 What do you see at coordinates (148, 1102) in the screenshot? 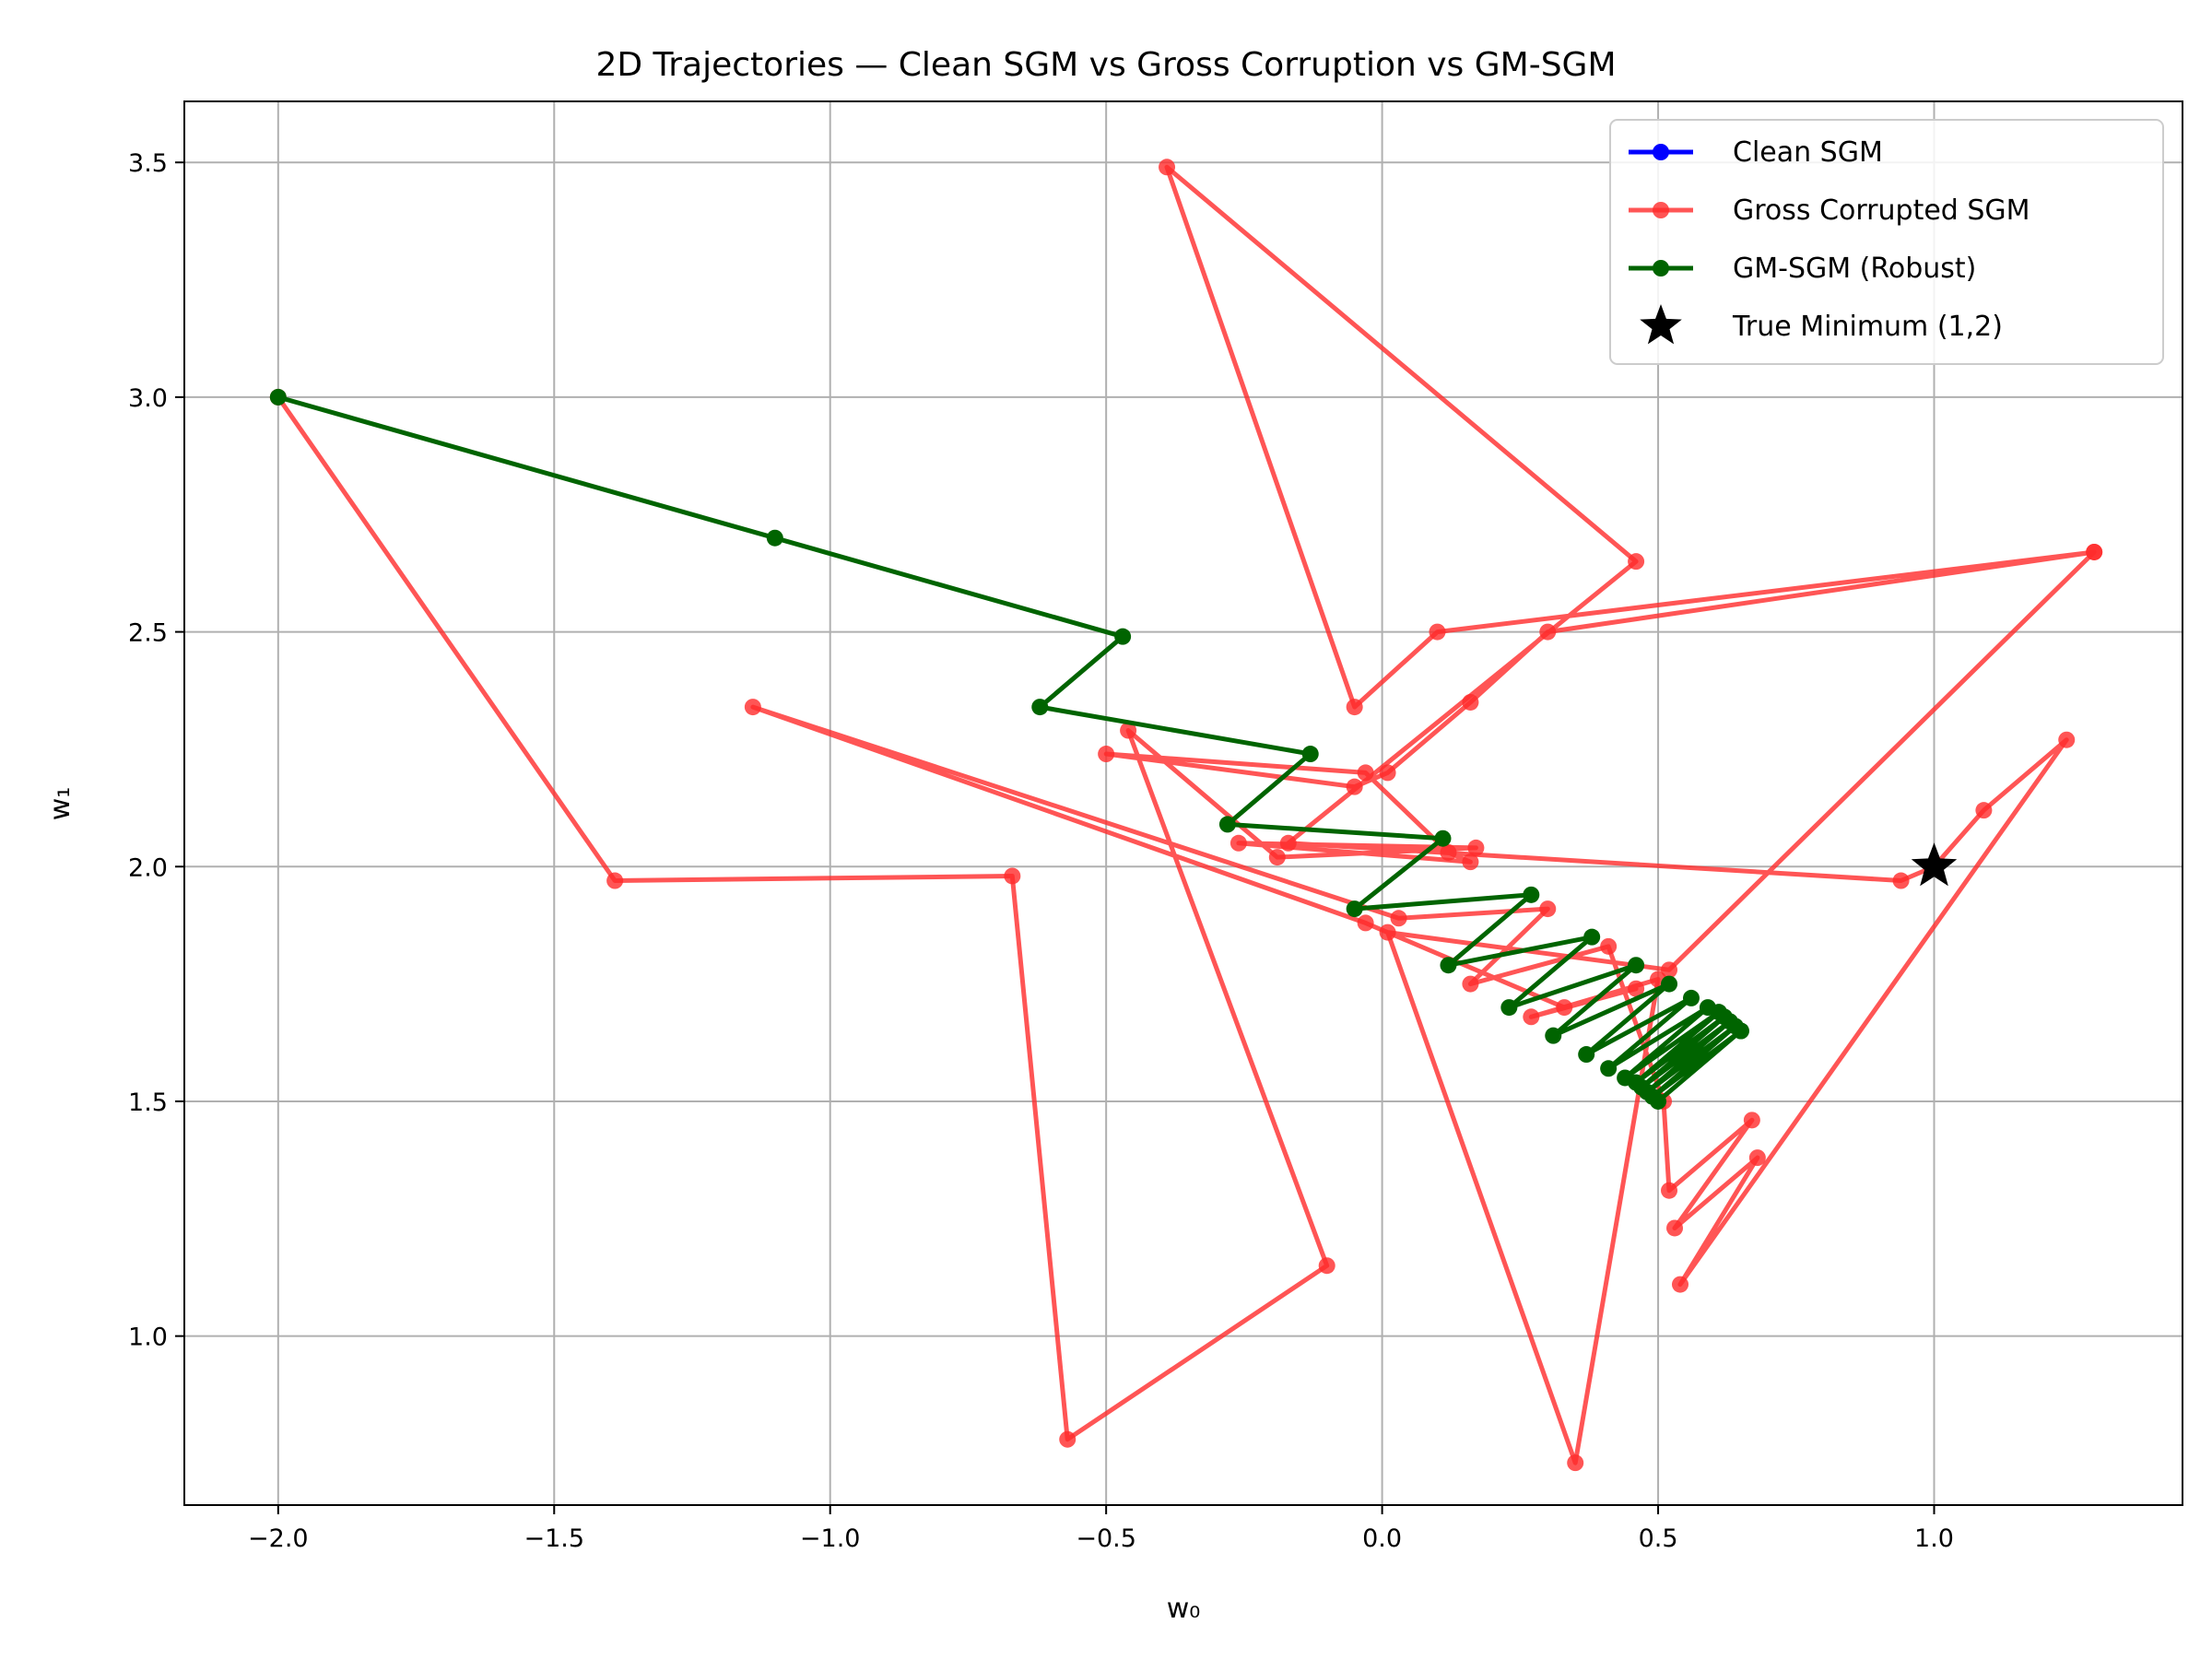
I see `y-tick-label: 1.5` at bounding box center [148, 1102].